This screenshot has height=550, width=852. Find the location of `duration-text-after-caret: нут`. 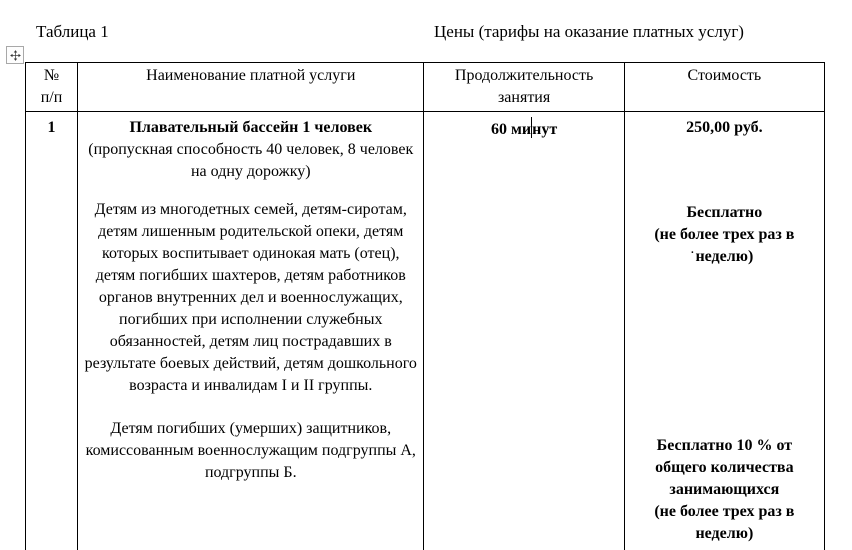

duration-text-after-caret: нут is located at coordinates (545, 129).